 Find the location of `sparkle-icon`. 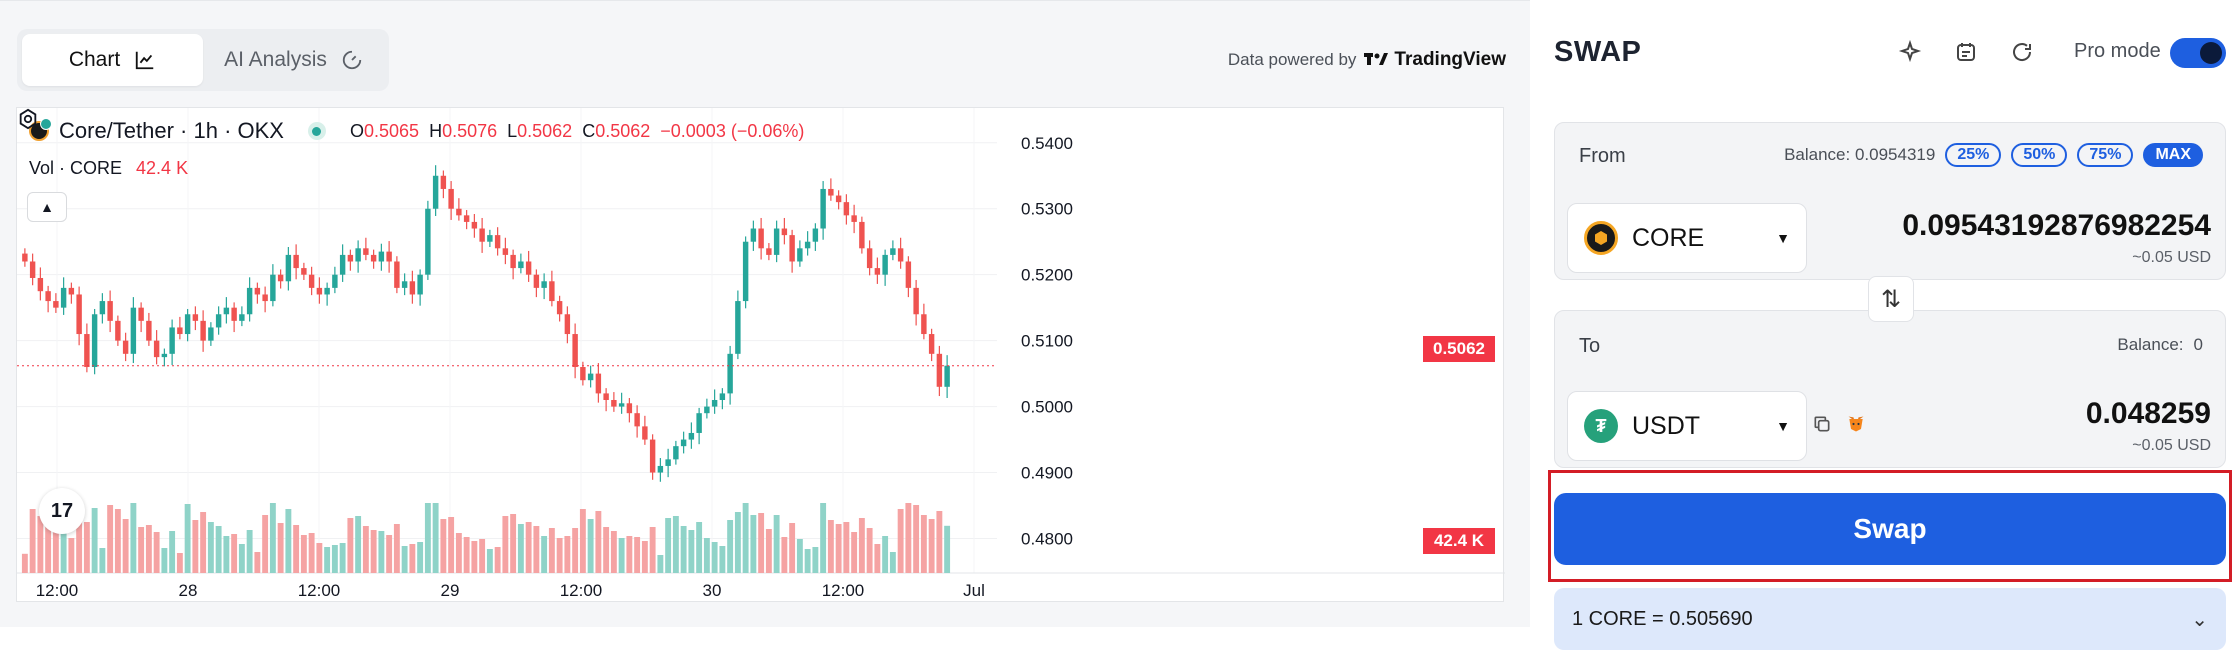

sparkle-icon is located at coordinates (1910, 52).